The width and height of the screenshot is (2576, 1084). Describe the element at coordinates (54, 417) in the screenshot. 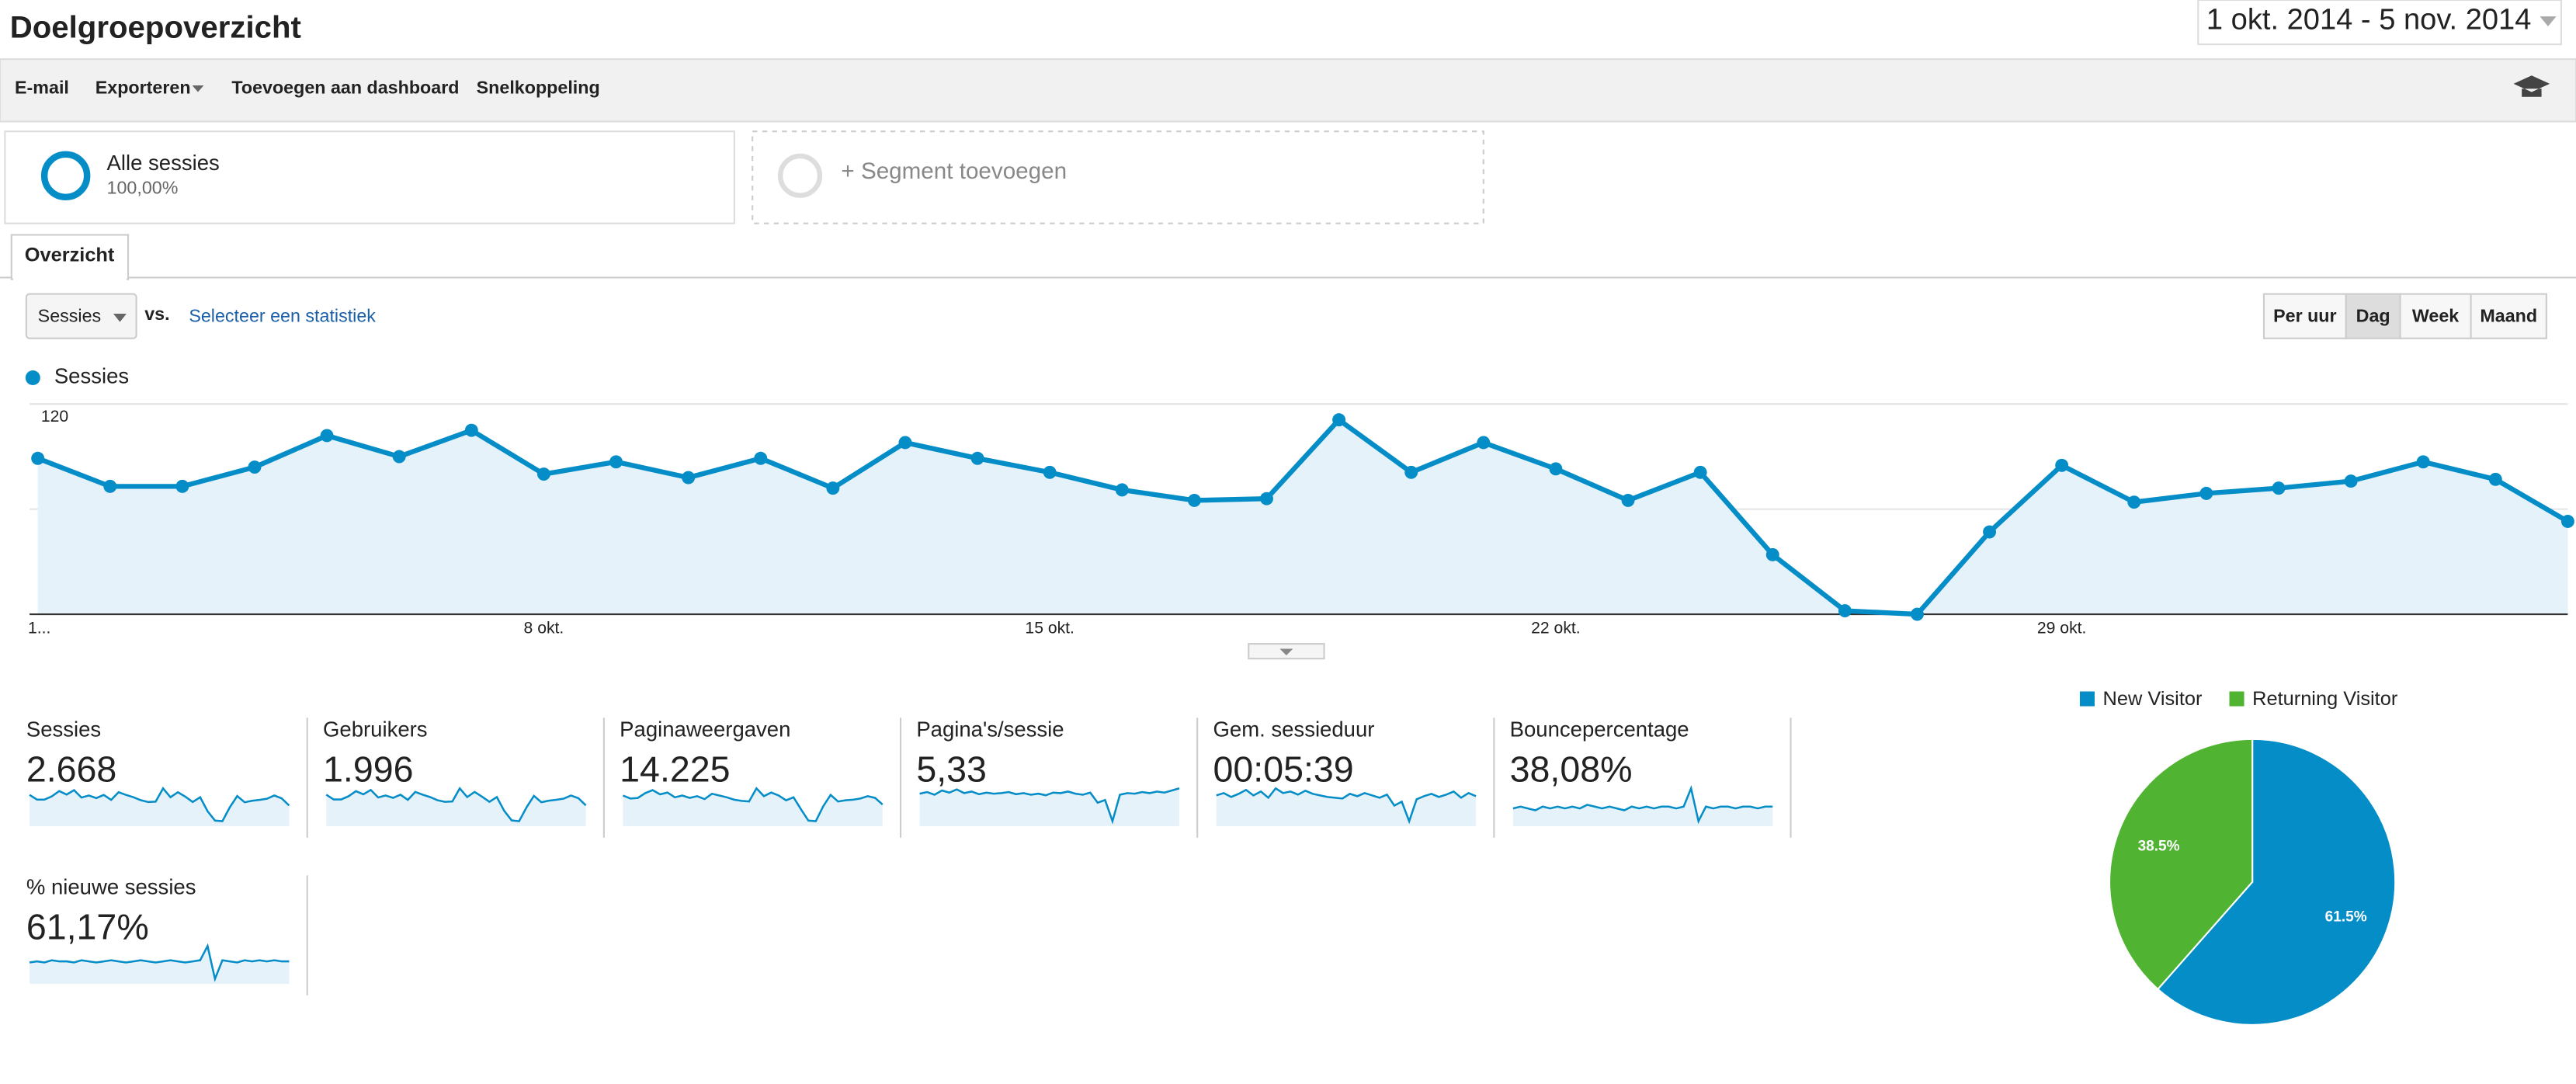

I see `y-tick-label: 120` at that location.